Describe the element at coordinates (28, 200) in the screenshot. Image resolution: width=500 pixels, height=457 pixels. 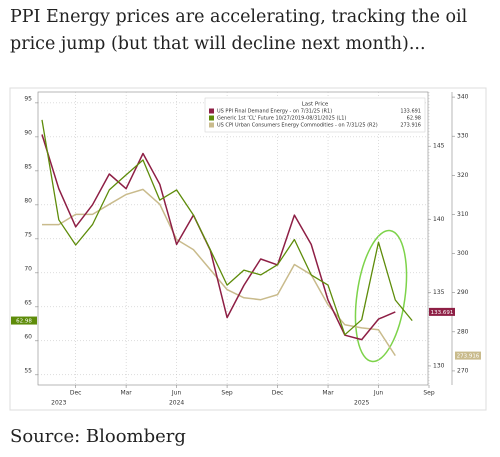
I see `y-tick-label: 80` at that location.